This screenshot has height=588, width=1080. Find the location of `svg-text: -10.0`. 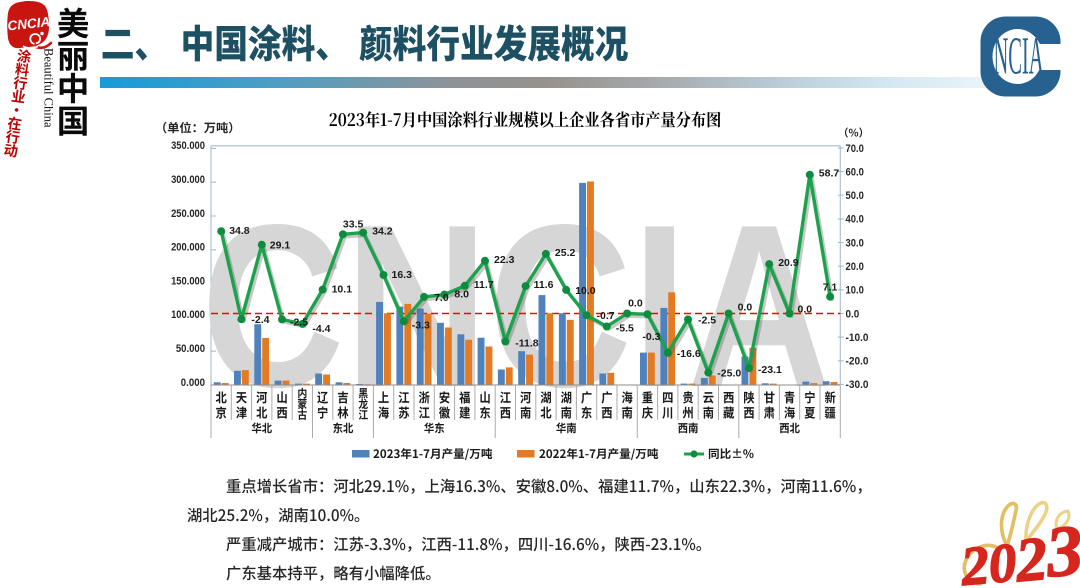

svg-text: -10.0 is located at coordinates (857, 338).